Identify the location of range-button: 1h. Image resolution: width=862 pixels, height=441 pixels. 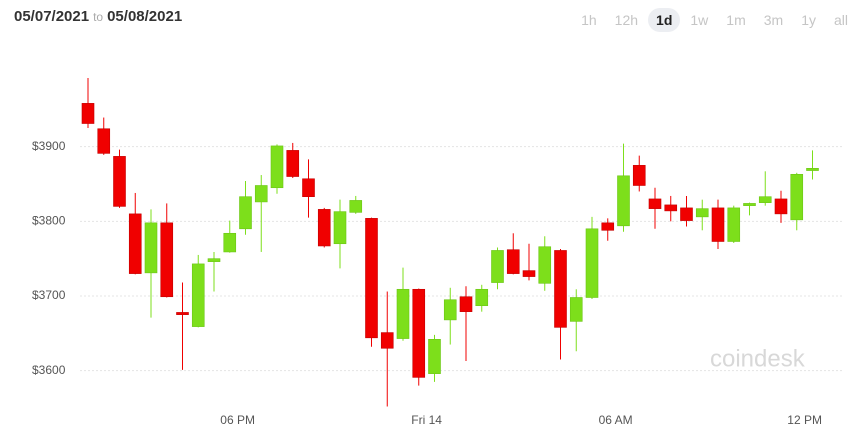
(589, 20).